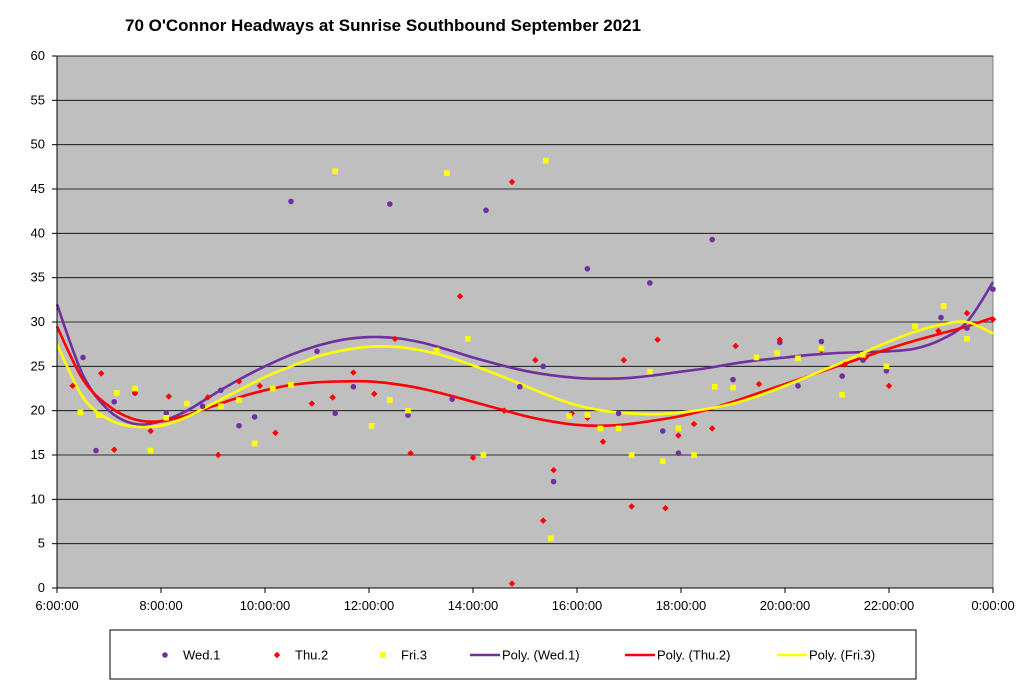 This screenshot has width=1024, height=682. What do you see at coordinates (41, 587) in the screenshot?
I see `y-tick-label-0: 0` at bounding box center [41, 587].